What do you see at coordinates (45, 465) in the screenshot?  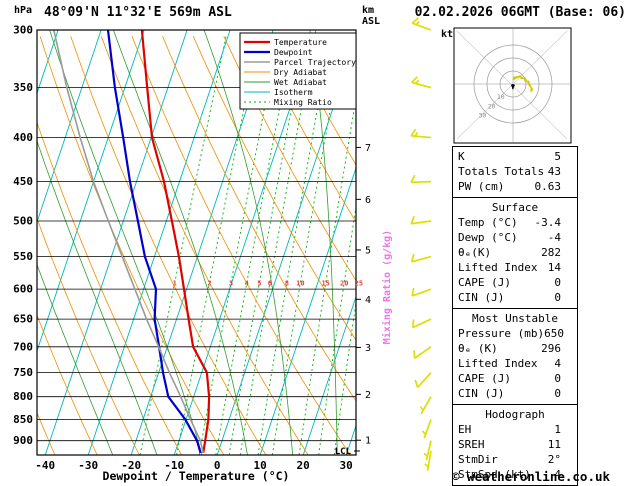 I see `temp-tick-label: -40` at bounding box center [45, 465].